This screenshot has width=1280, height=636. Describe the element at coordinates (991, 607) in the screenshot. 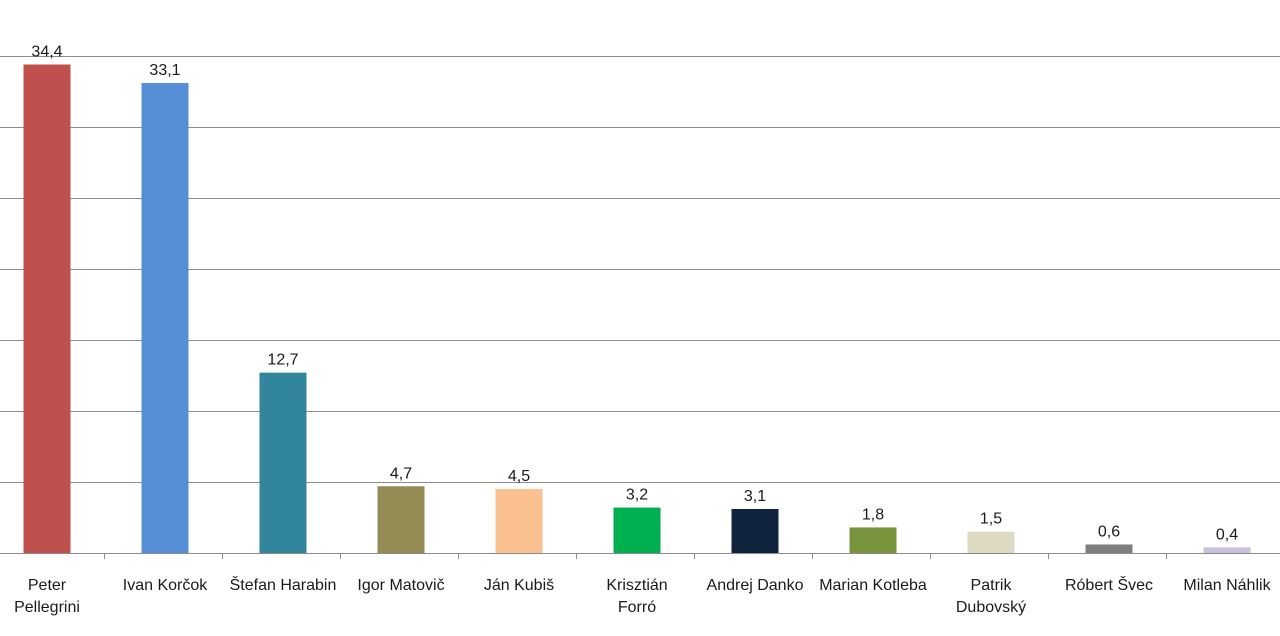

I see `x-tick-label: Dubovský` at that location.